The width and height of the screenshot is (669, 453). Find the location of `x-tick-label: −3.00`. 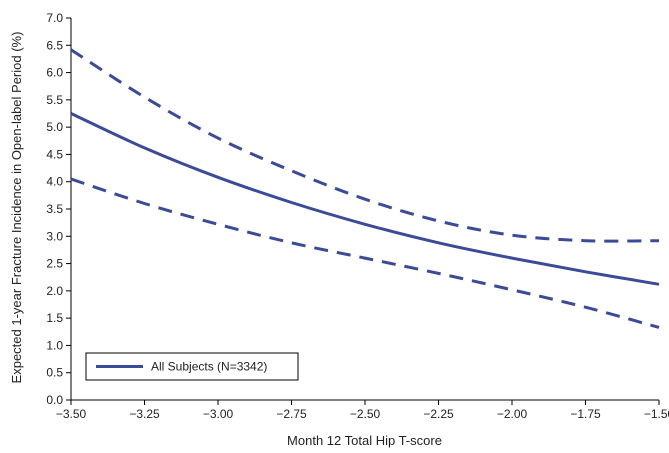

x-tick-label: −3.00 is located at coordinates (218, 414).